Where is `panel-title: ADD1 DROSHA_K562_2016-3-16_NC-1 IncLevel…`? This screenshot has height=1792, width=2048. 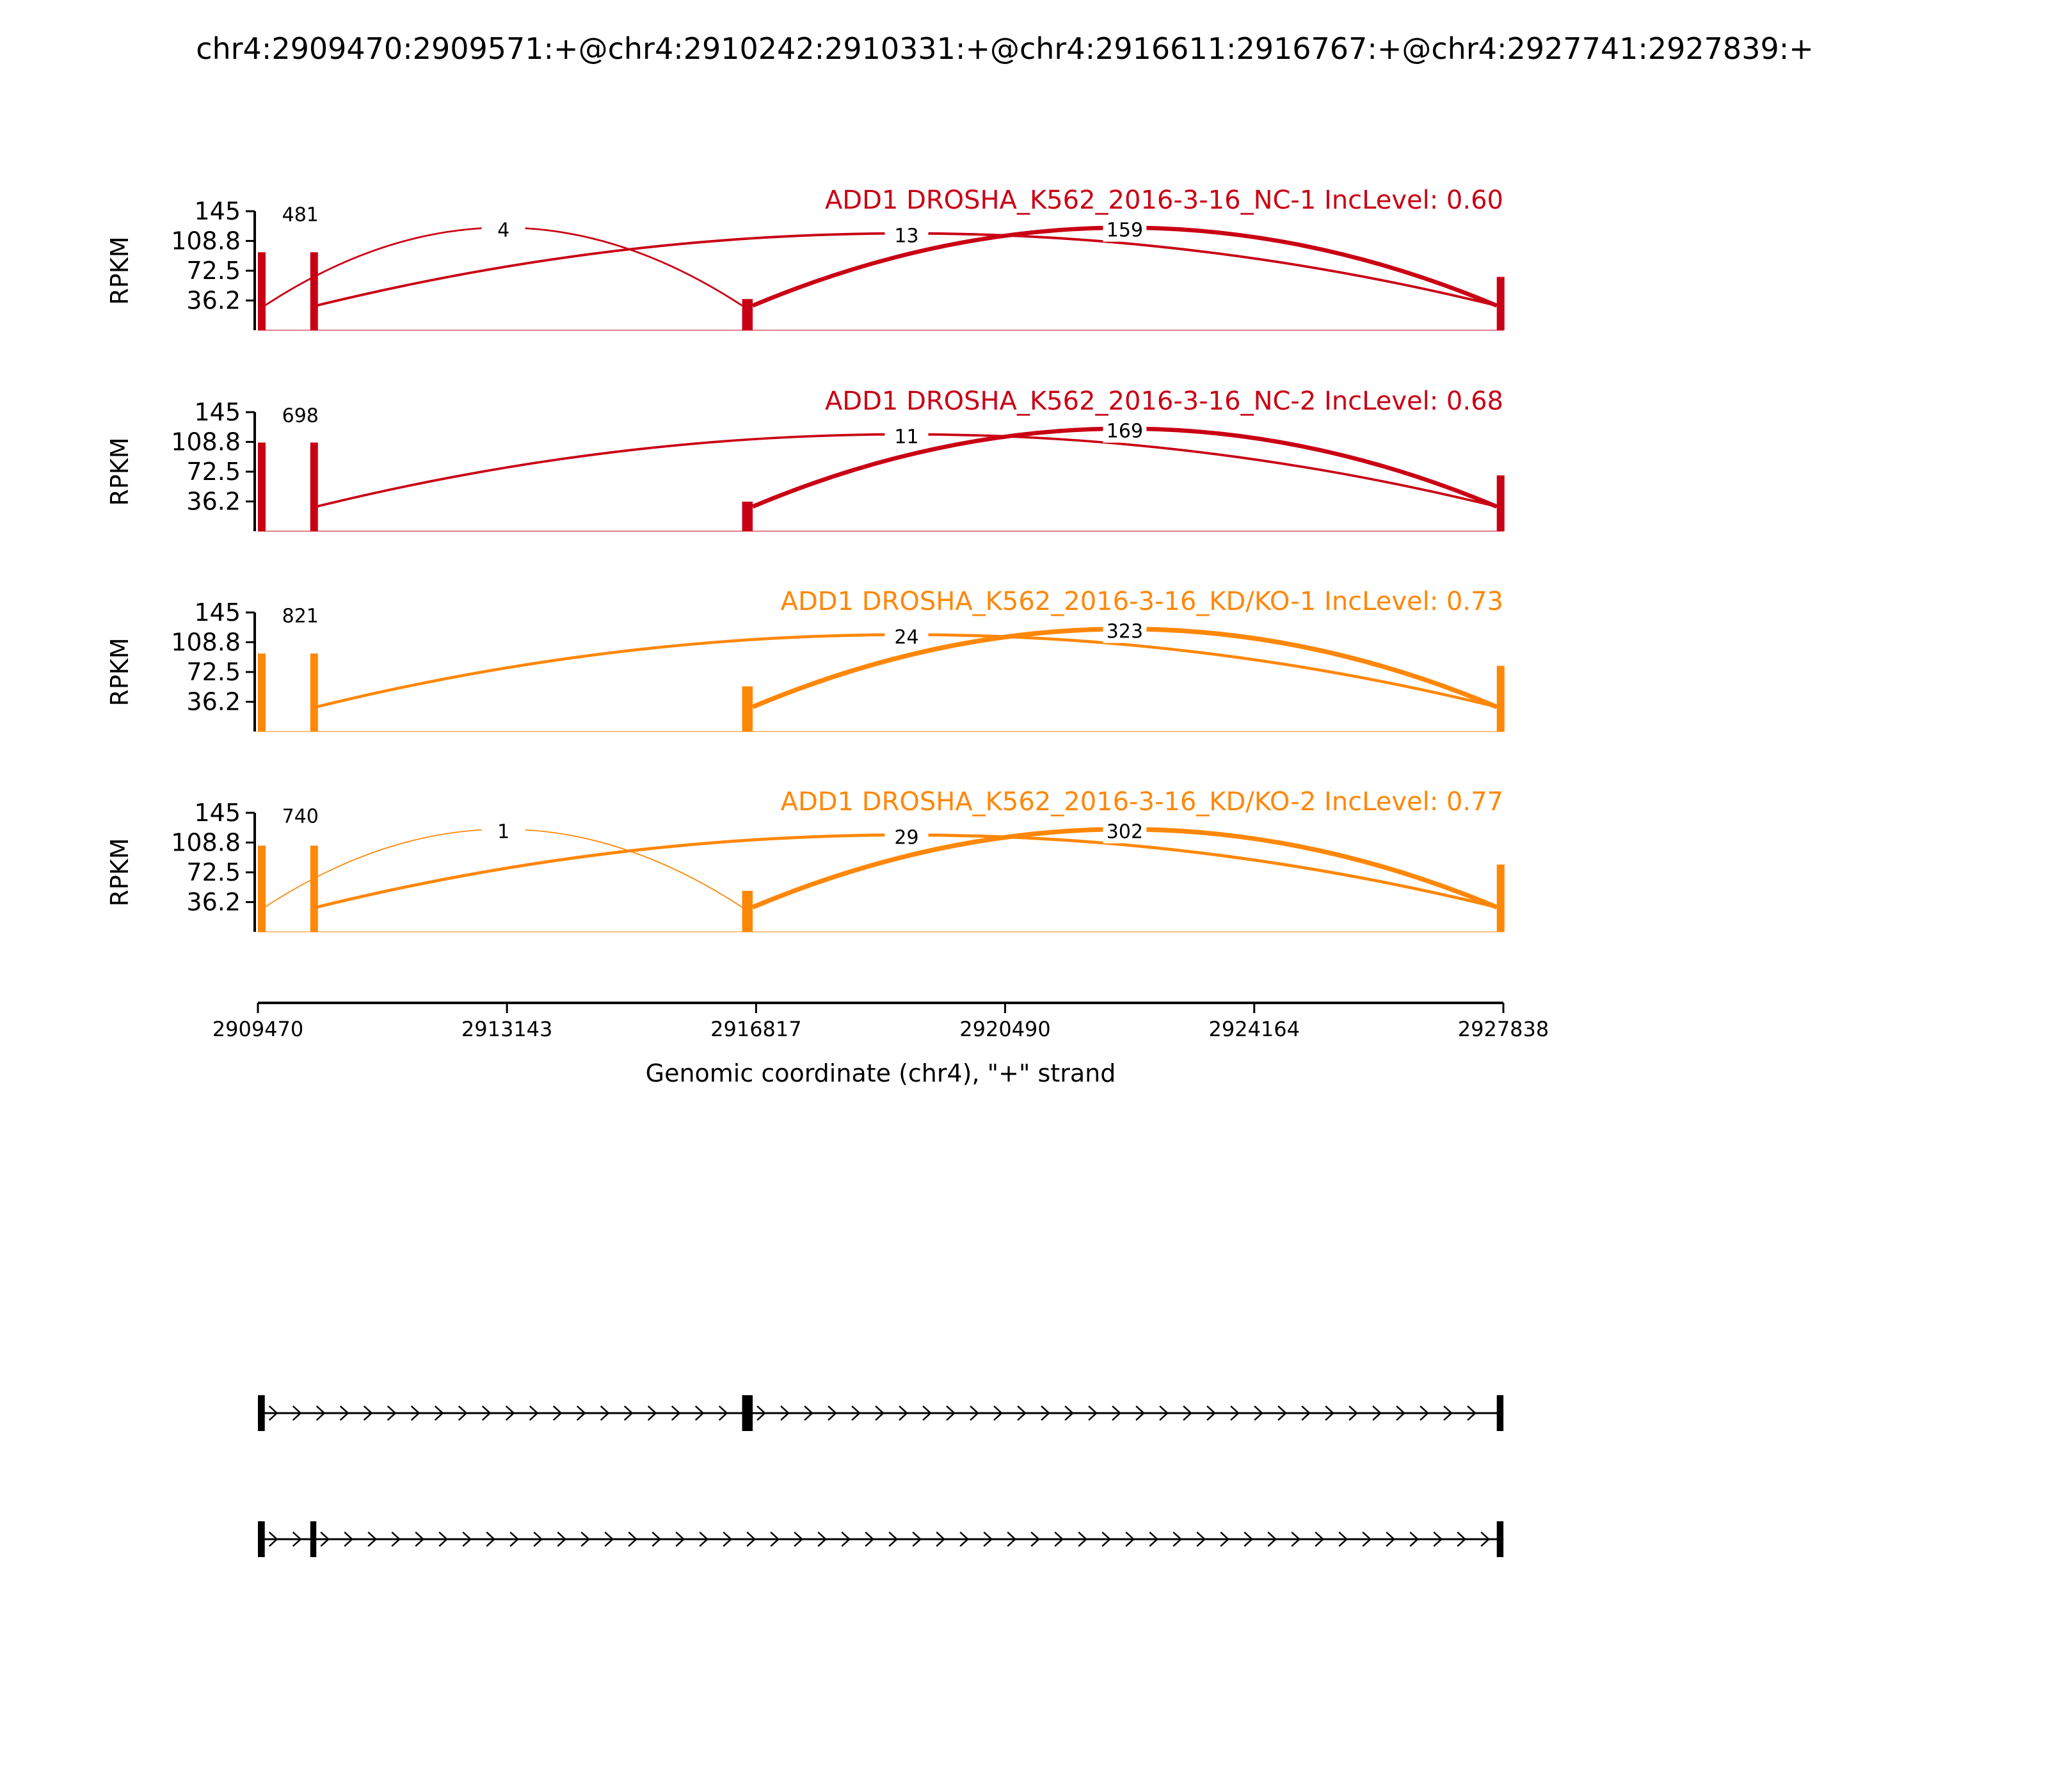 panel-title: ADD1 DROSHA_K562_2016-3-16_NC-1 IncLevel… is located at coordinates (1164, 200).